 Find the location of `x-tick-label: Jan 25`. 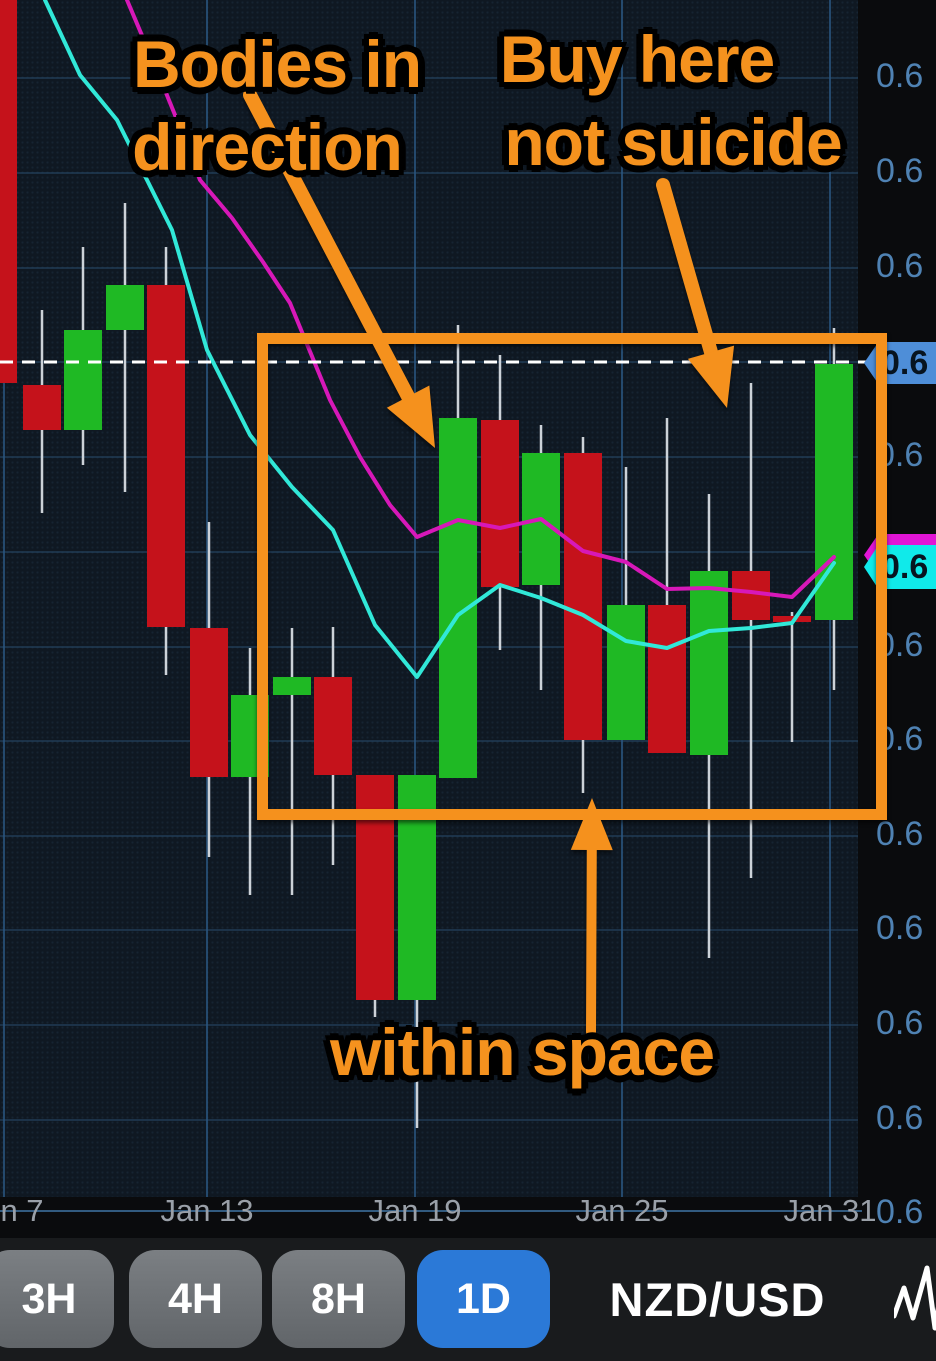

x-tick-label: Jan 25 is located at coordinates (622, 1210).